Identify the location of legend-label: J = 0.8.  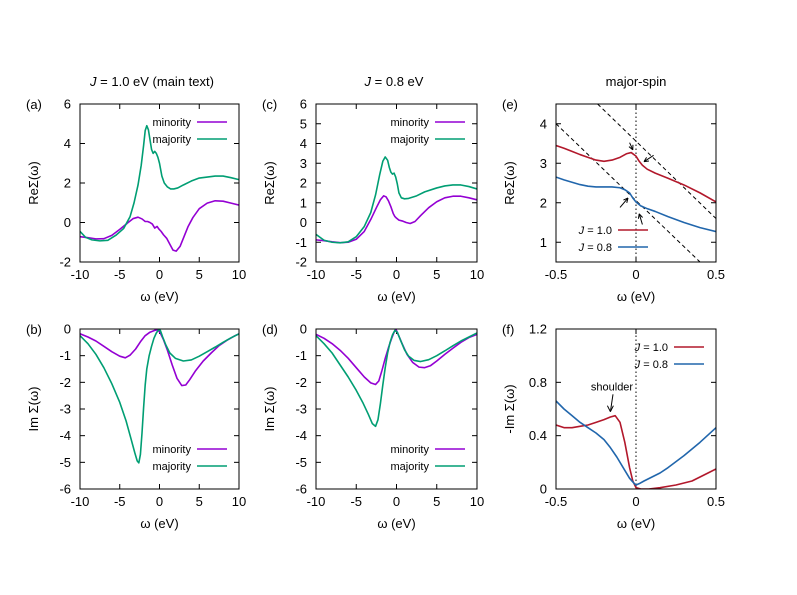
(595, 248).